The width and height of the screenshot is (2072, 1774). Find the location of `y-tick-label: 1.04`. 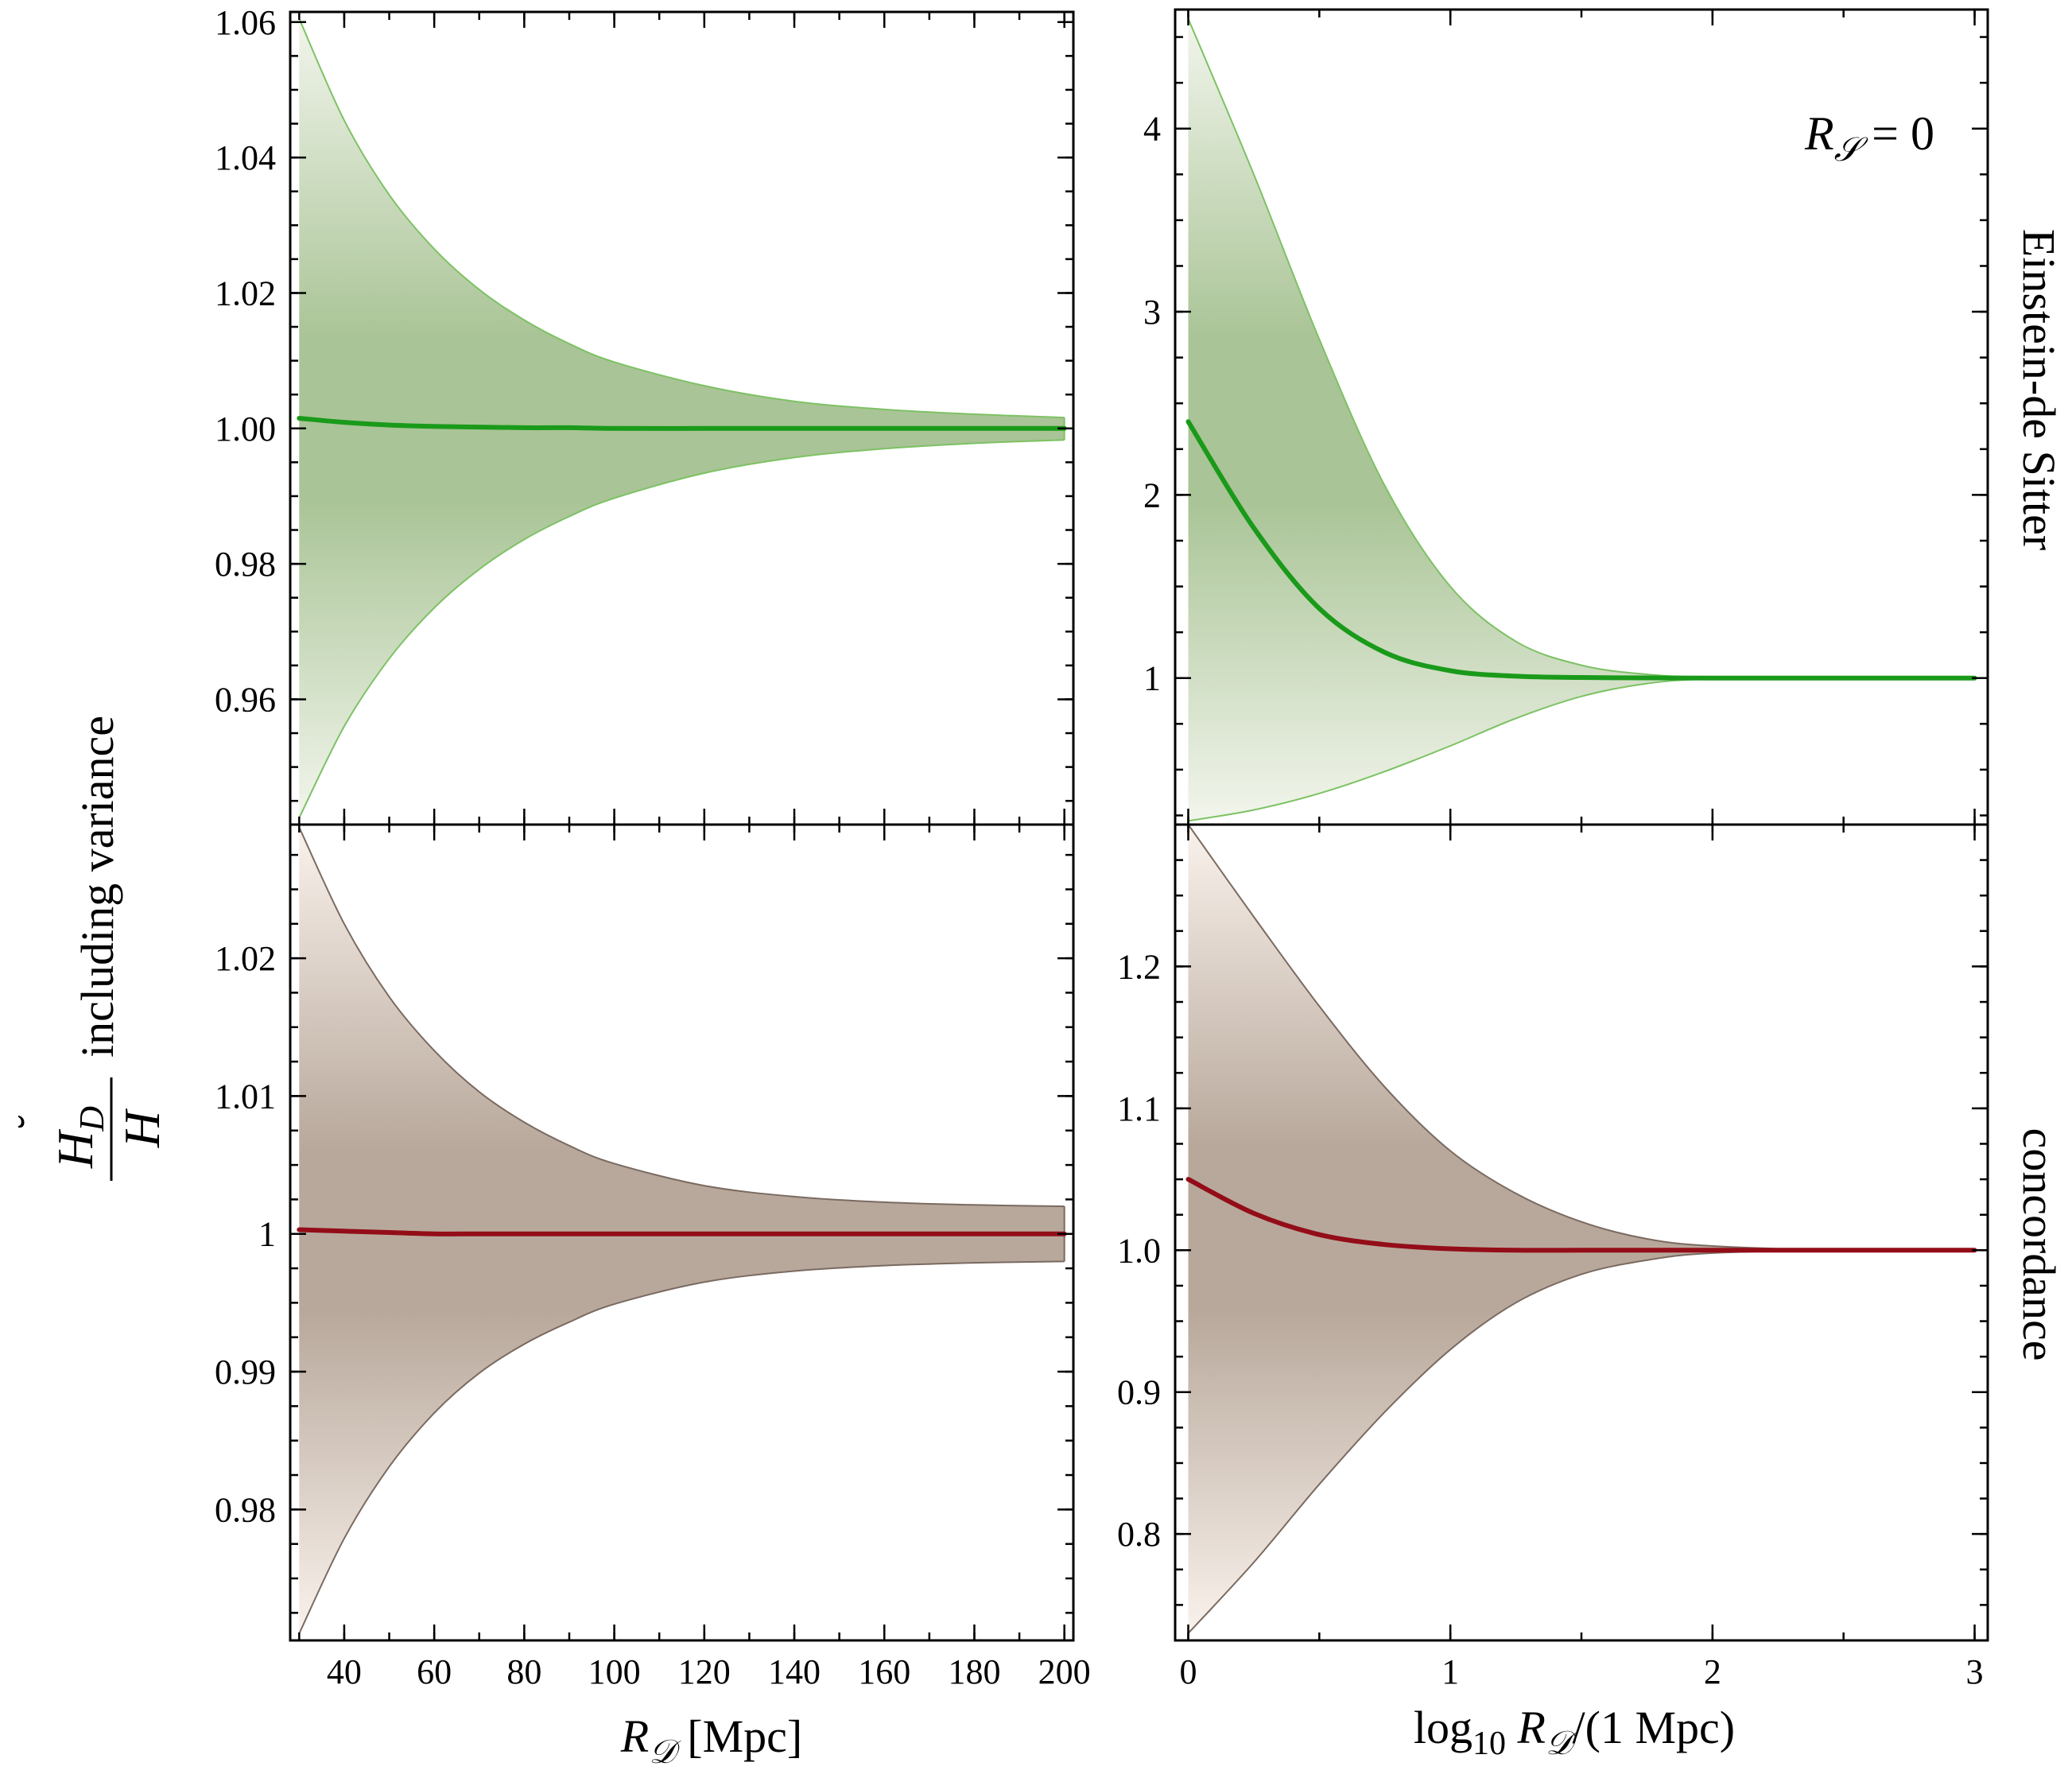

y-tick-label: 1.04 is located at coordinates (245, 158).